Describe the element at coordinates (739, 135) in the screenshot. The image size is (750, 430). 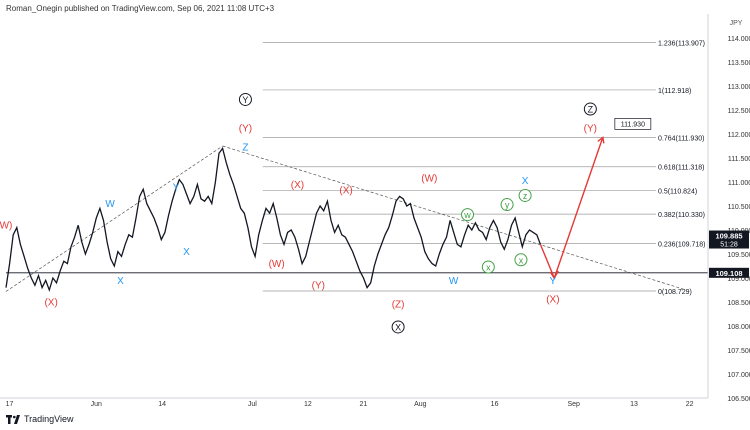
I see `price-tick-label: 112.000` at that location.